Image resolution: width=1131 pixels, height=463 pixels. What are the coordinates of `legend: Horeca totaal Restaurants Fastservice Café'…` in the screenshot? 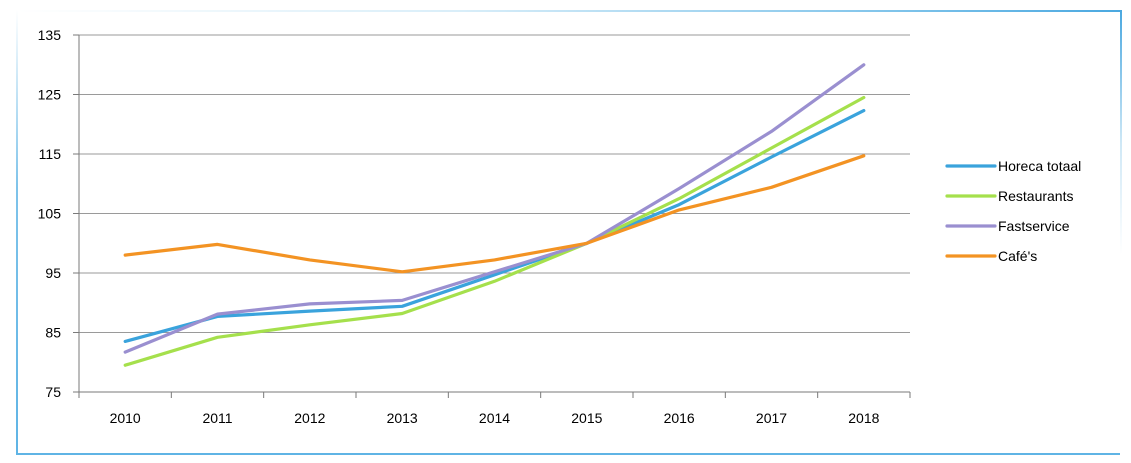 It's located at (1013, 211).